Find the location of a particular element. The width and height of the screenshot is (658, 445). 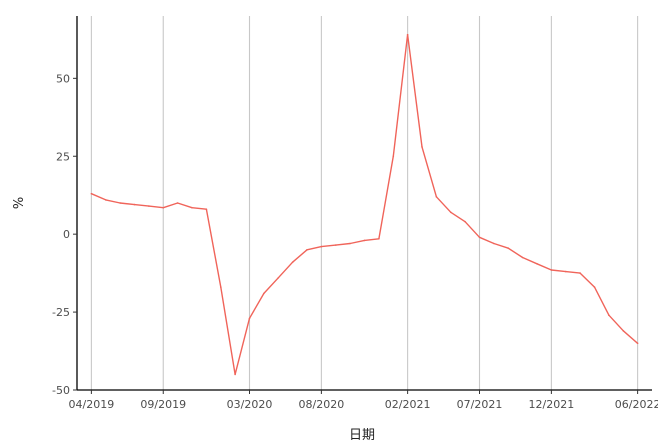

x-tick-label: 04/2019 is located at coordinates (92, 404).